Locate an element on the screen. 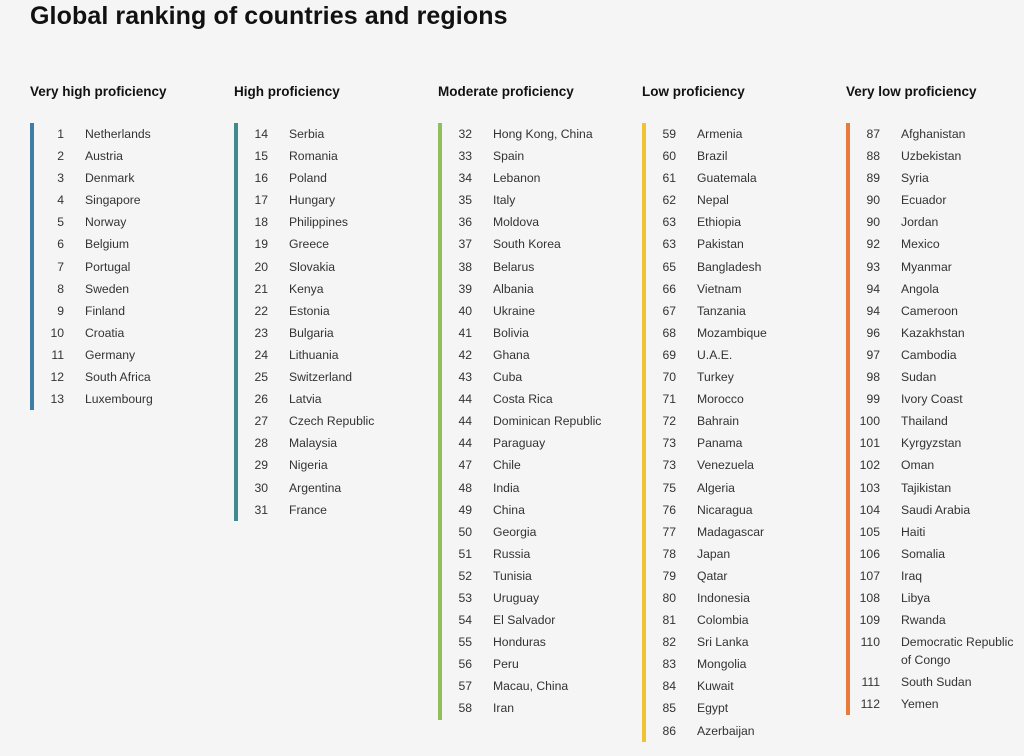 The height and width of the screenshot is (756, 1024). ranking-row: 67 Tanzania is located at coordinates (736, 311).